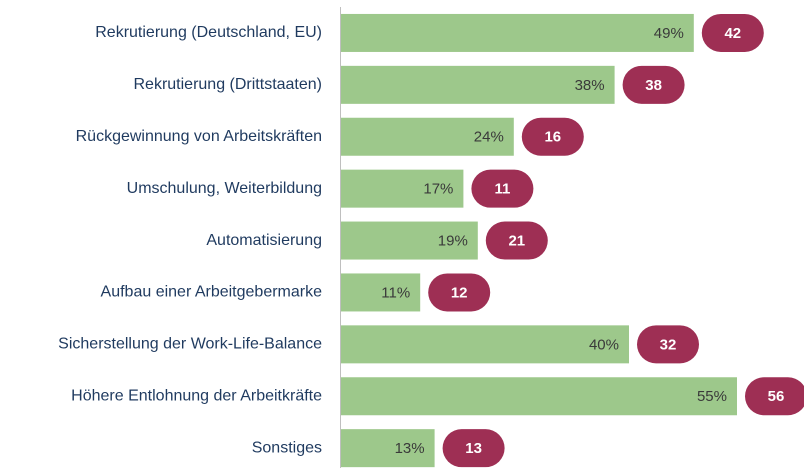 The image size is (804, 470). I want to click on count-label: 12, so click(459, 292).